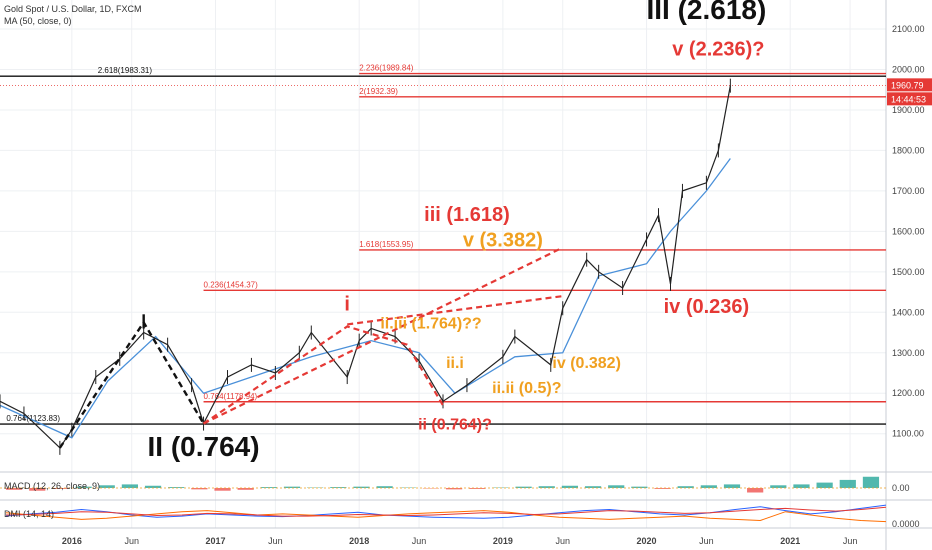  What do you see at coordinates (33, 418) in the screenshot?
I see `level-label: 0.764(1123.83)` at bounding box center [33, 418].